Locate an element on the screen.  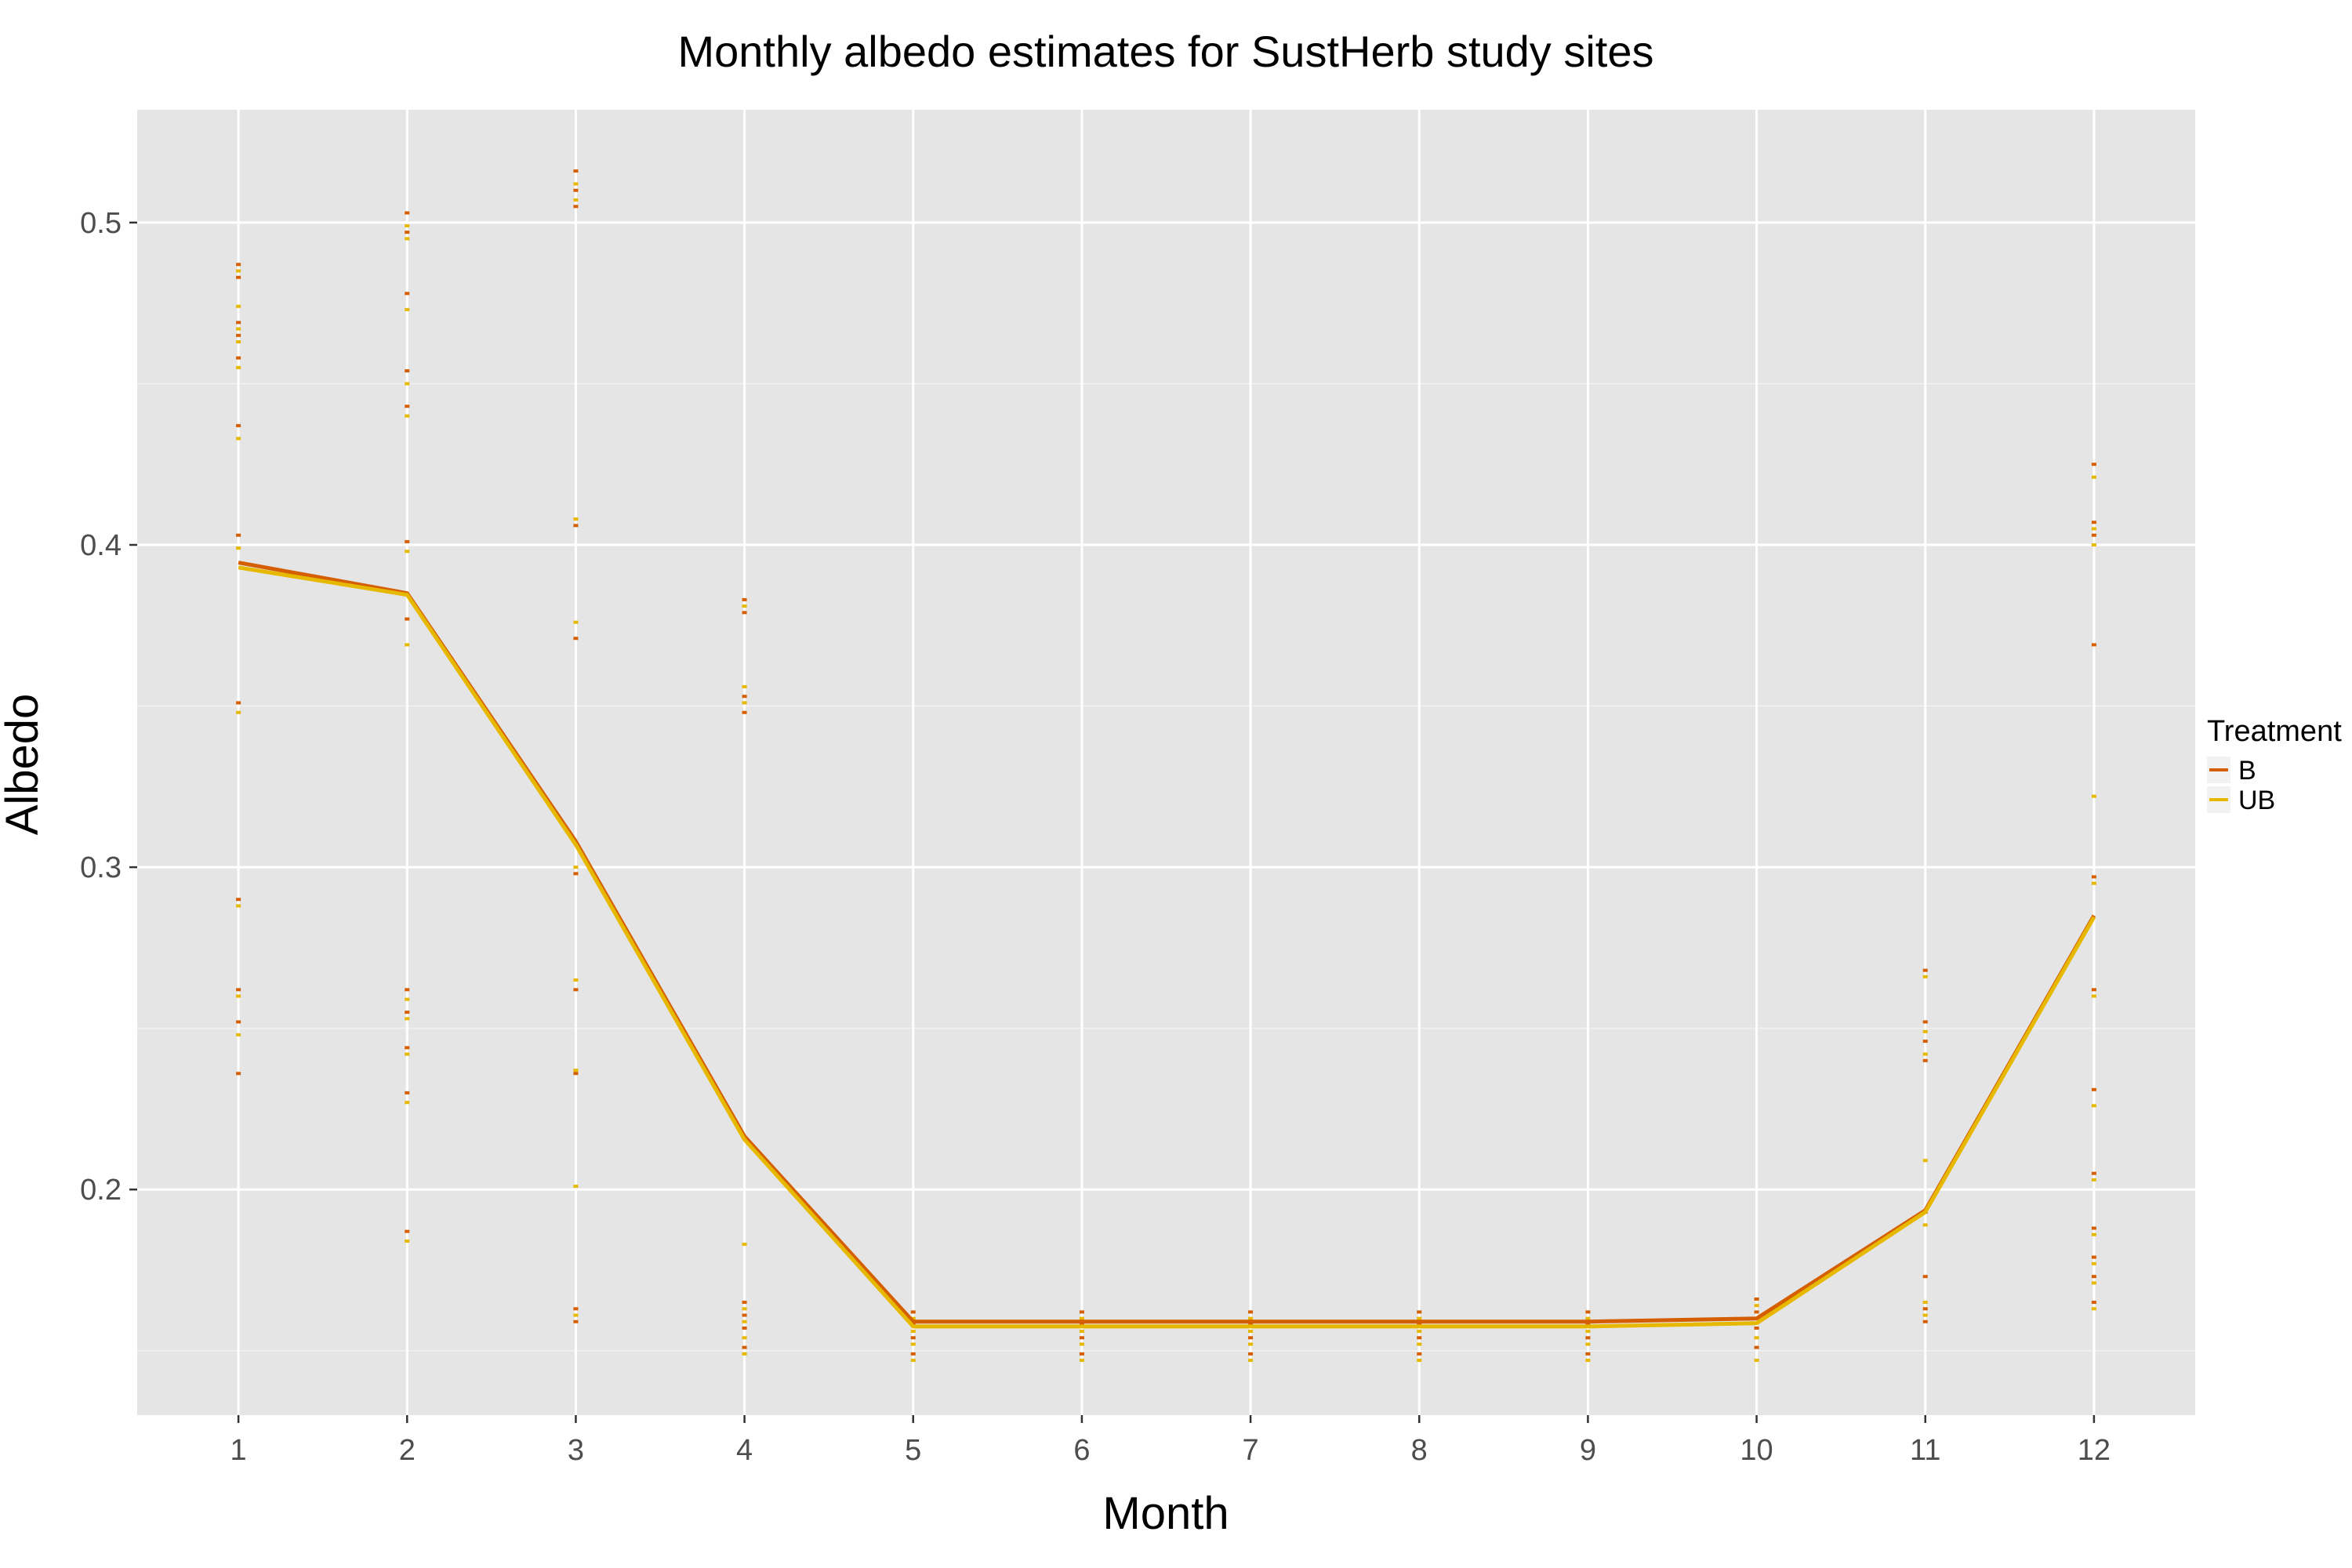
x-tick-label: 10 is located at coordinates (1756, 1450).